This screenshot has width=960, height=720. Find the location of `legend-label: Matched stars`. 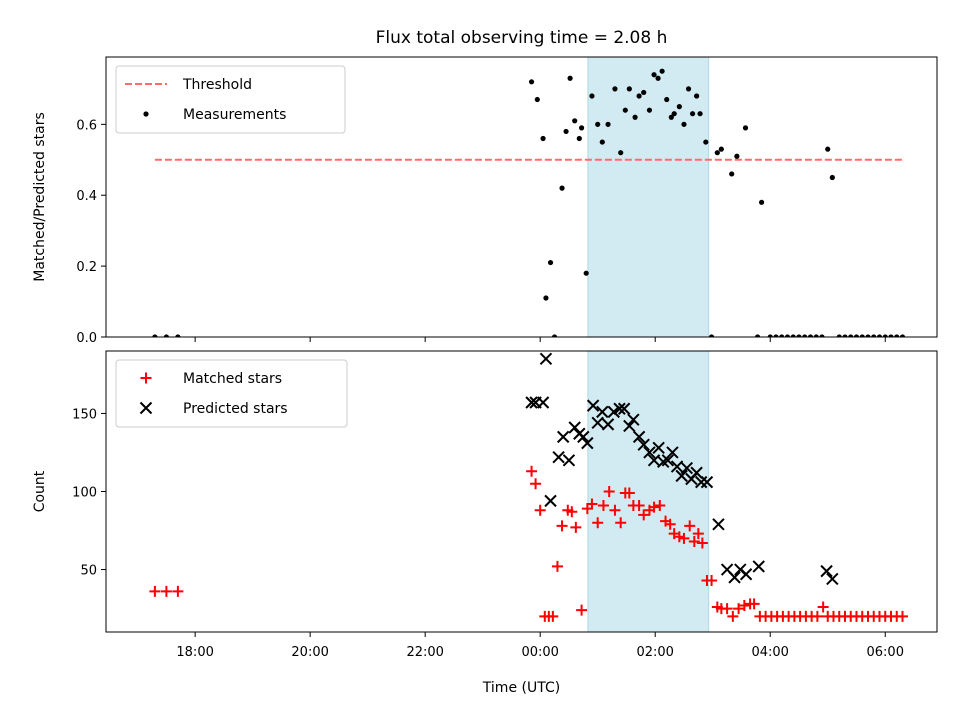

legend-label: Matched stars is located at coordinates (232, 379).